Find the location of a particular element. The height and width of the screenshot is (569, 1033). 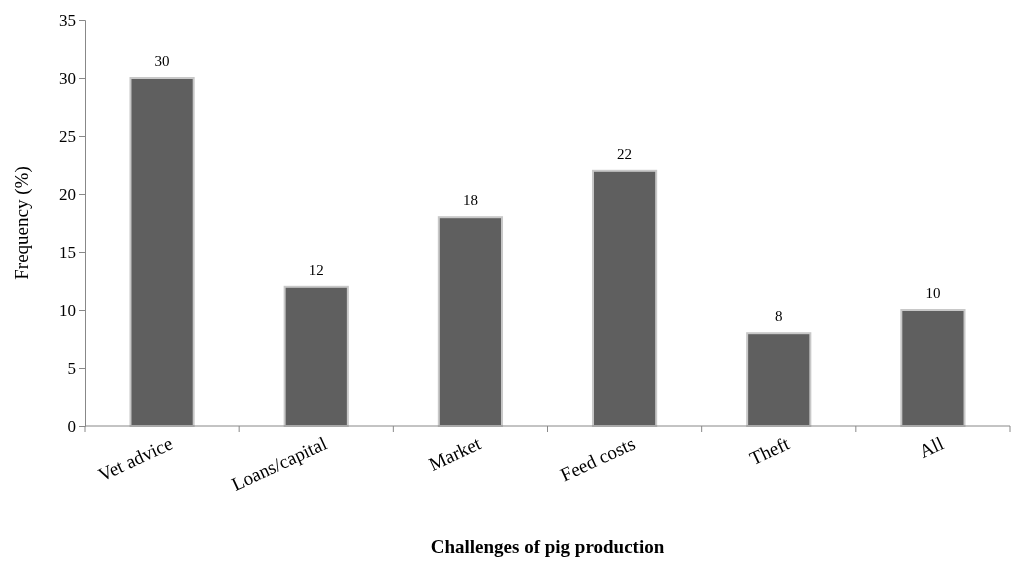

y-tick-label: 30 is located at coordinates (67, 78).